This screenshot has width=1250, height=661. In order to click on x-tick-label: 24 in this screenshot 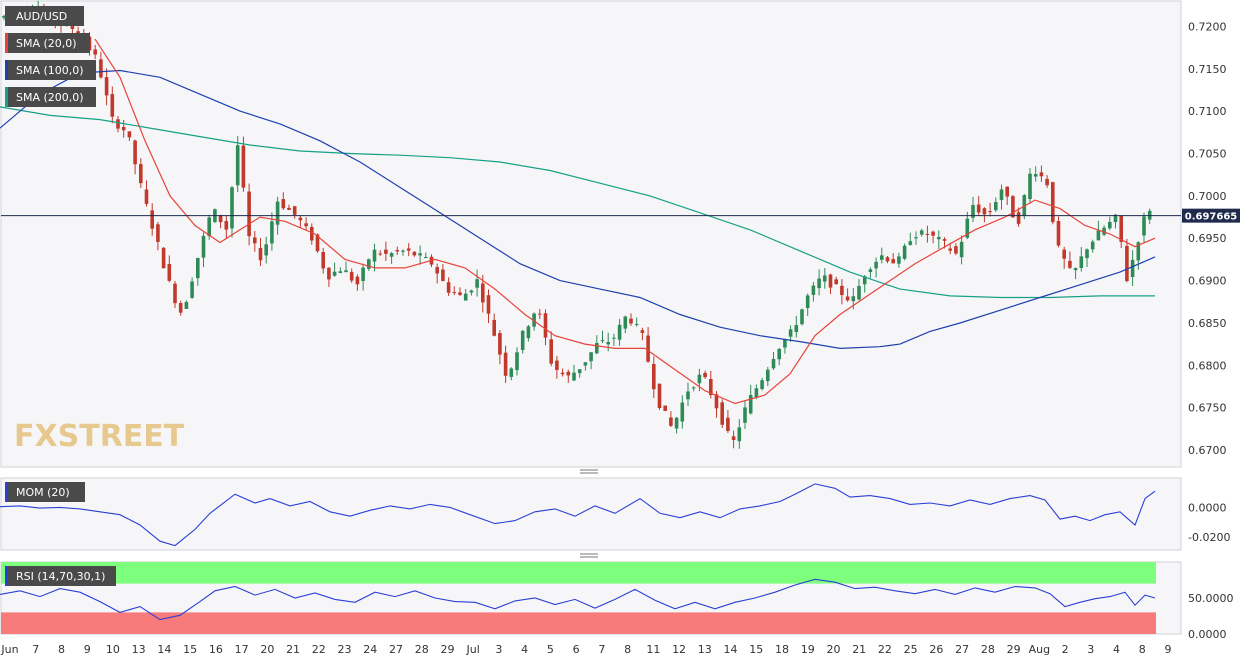, I will do `click(370, 649)`.